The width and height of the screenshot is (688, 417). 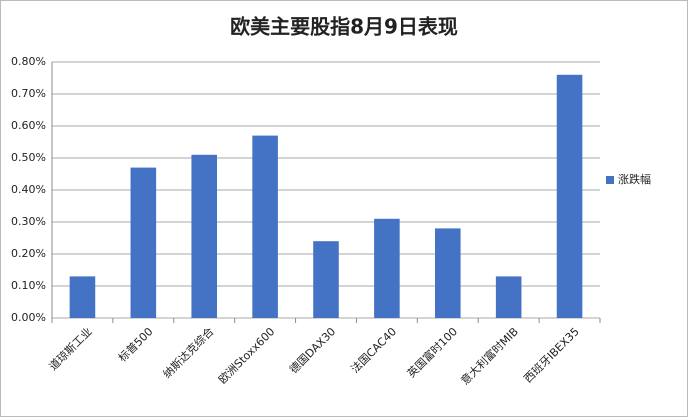 I want to click on y-tick-label: 0.80%, so click(x=28, y=61).